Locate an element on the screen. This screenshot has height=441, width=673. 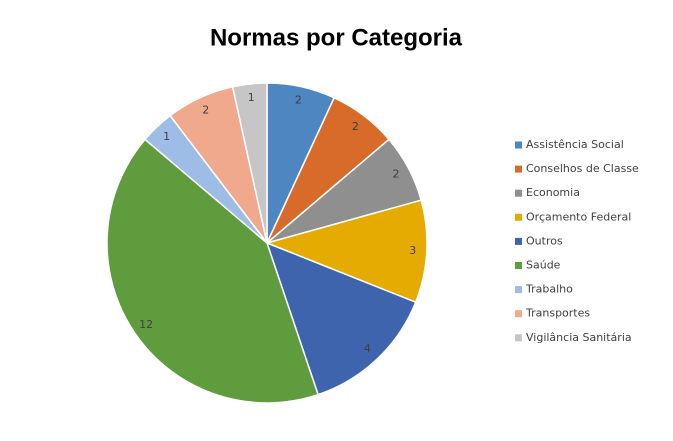
legend-label: Vigilância Sanitária is located at coordinates (579, 337).